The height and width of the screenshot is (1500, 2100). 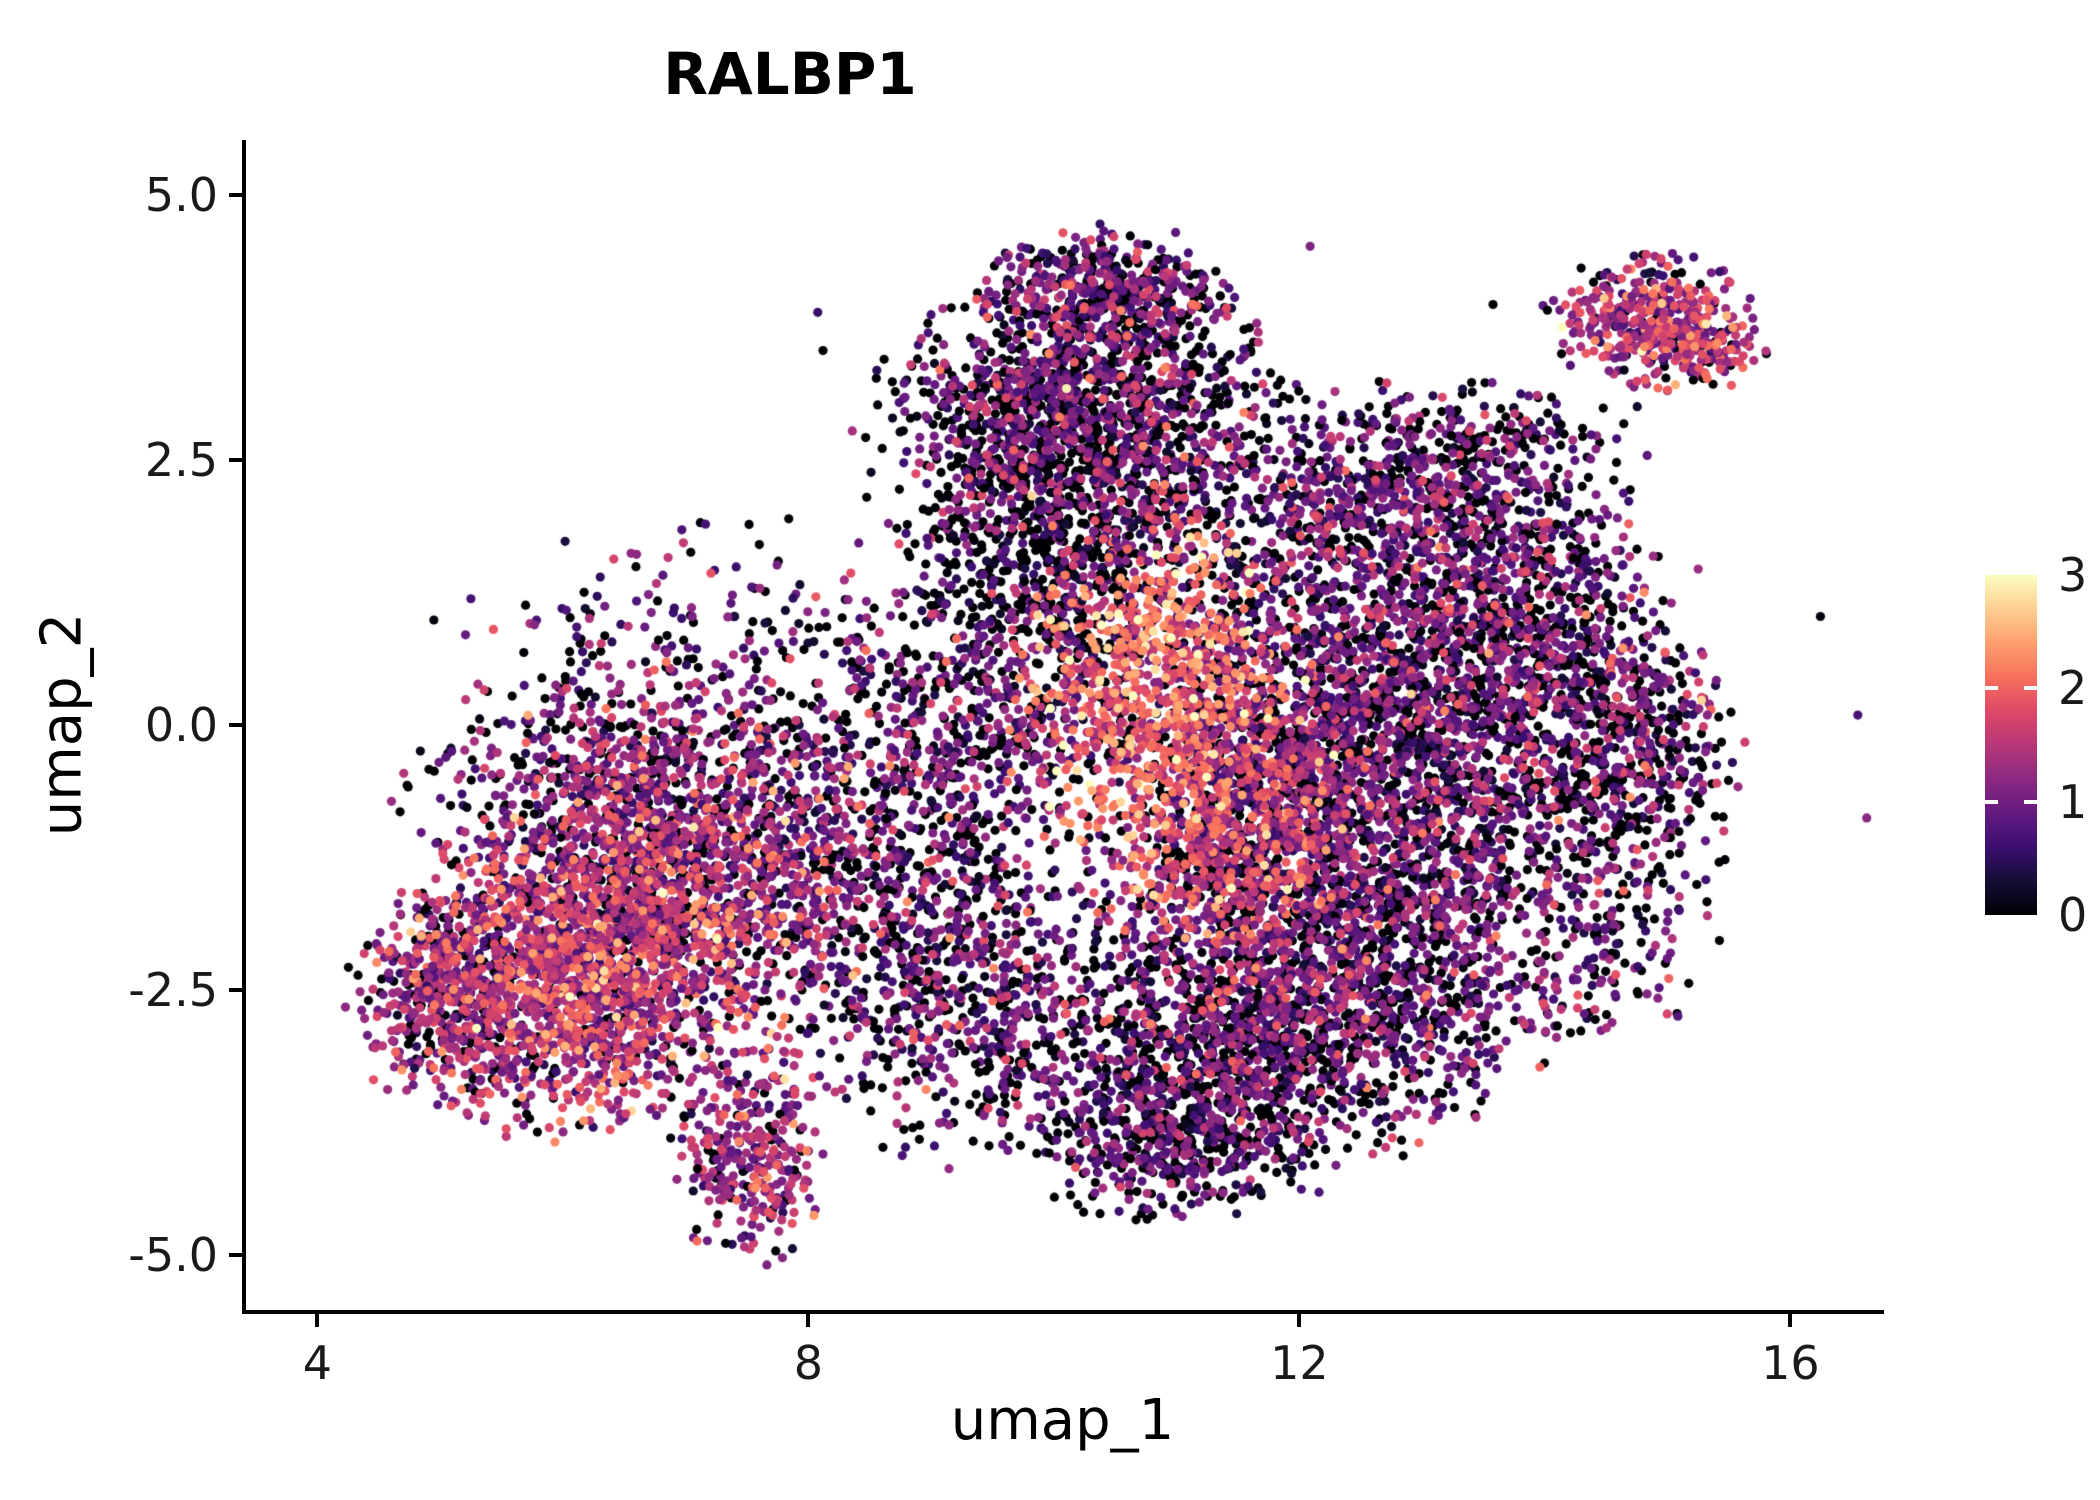 What do you see at coordinates (181, 725) in the screenshot?
I see `y-tick-label: 0.0` at bounding box center [181, 725].